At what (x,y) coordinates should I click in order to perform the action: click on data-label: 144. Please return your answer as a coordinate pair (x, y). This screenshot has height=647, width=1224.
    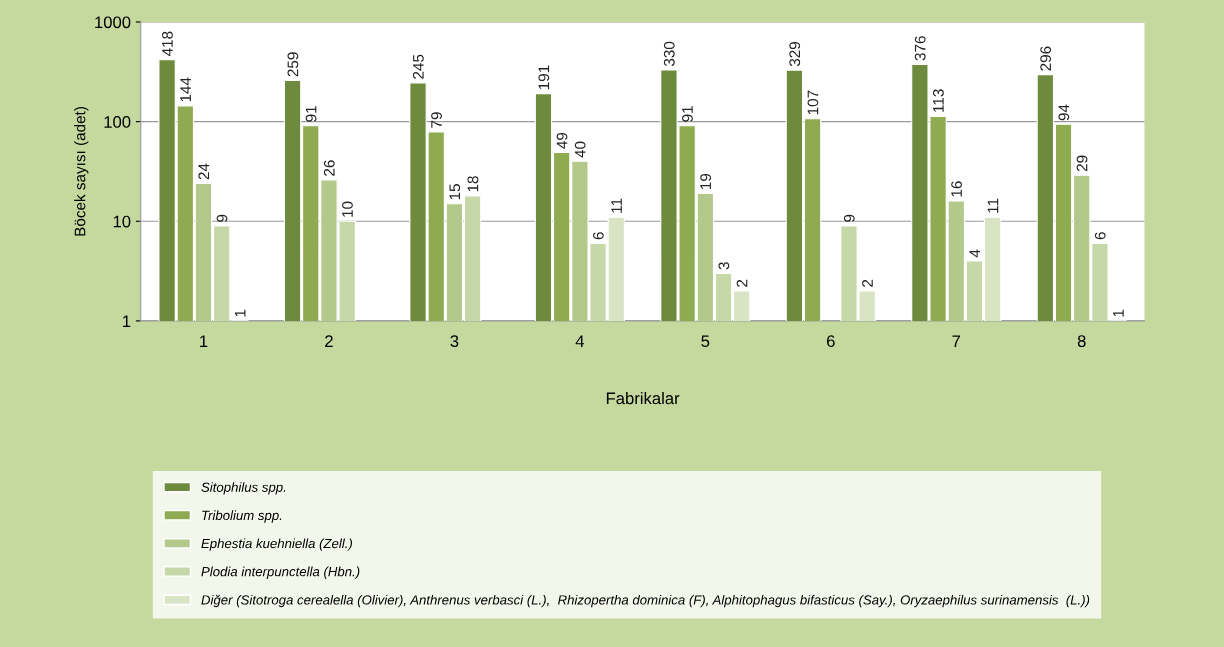
    Looking at the image, I should click on (185, 89).